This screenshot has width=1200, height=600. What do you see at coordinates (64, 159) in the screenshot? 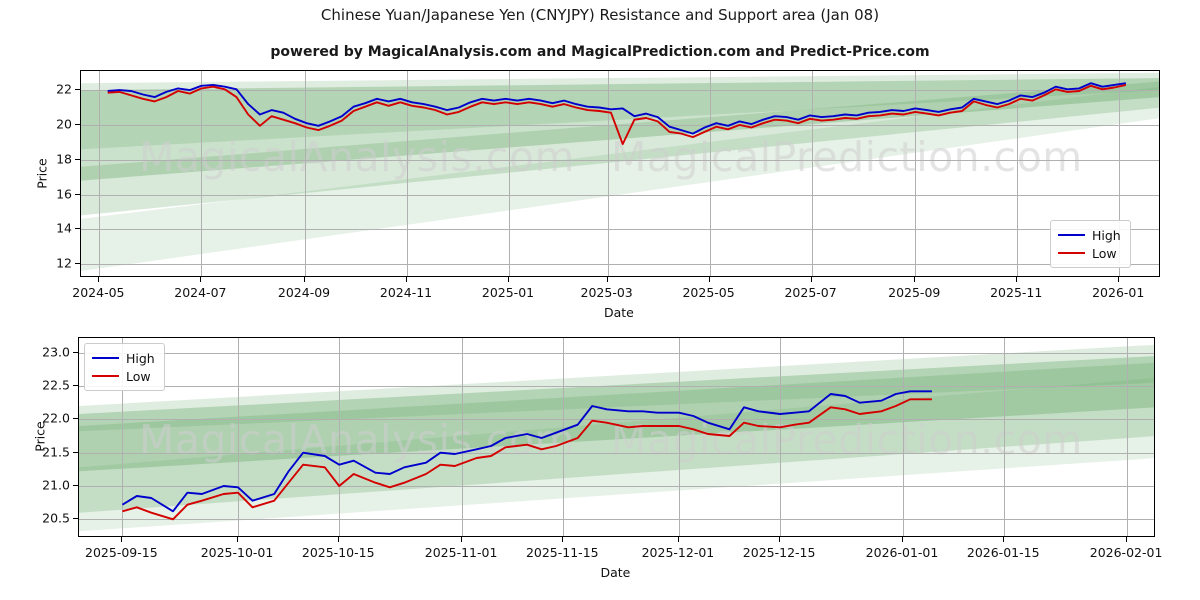
I see `y-axis-tick-label: 18` at bounding box center [64, 159].